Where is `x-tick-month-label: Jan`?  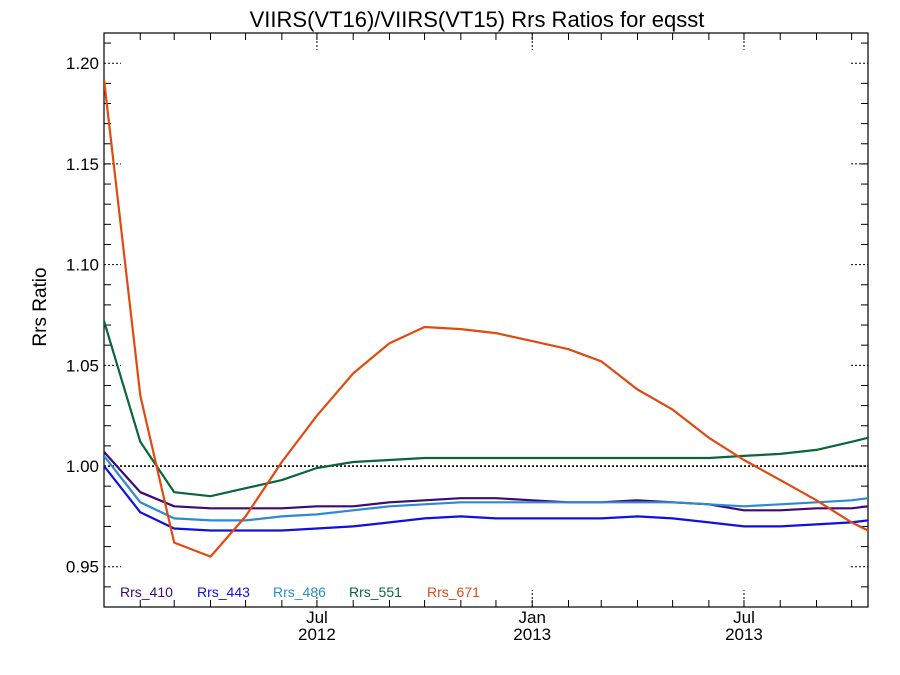
x-tick-month-label: Jan is located at coordinates (532, 617).